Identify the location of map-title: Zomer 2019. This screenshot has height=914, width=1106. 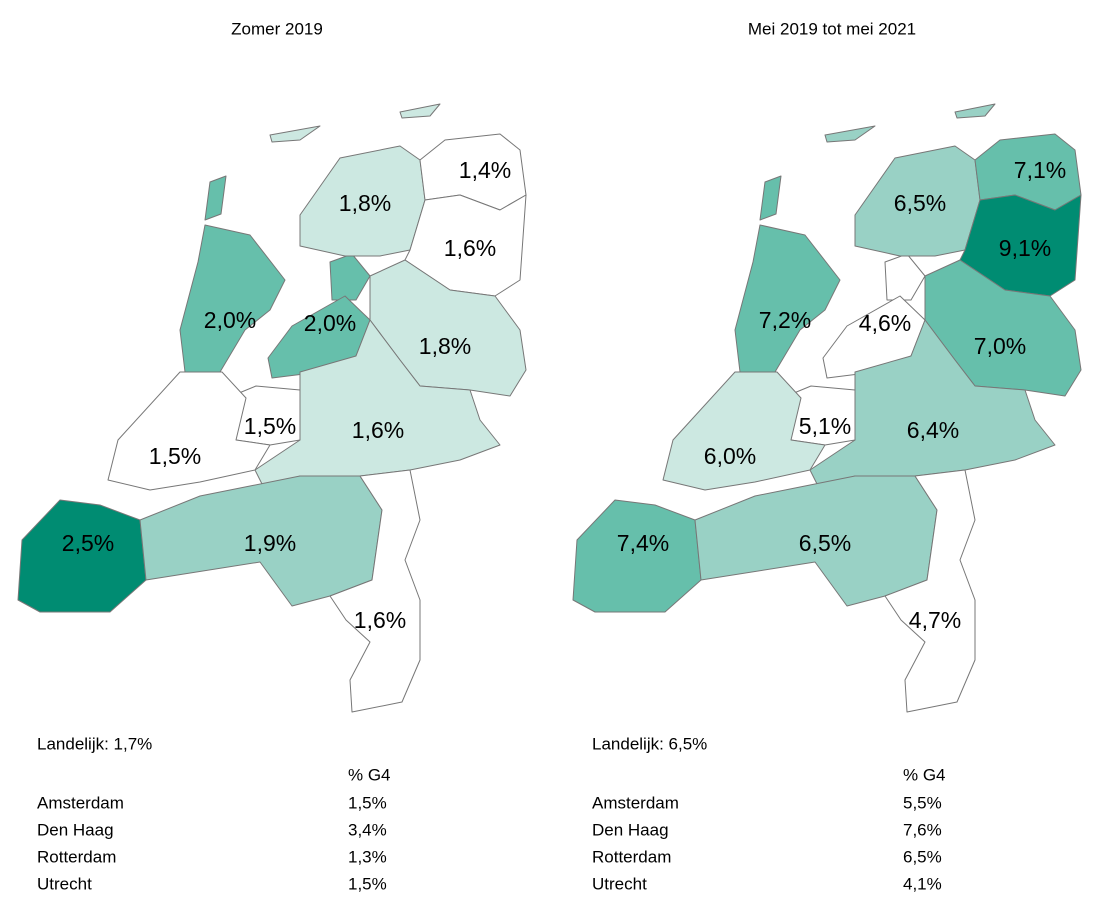
(277, 28).